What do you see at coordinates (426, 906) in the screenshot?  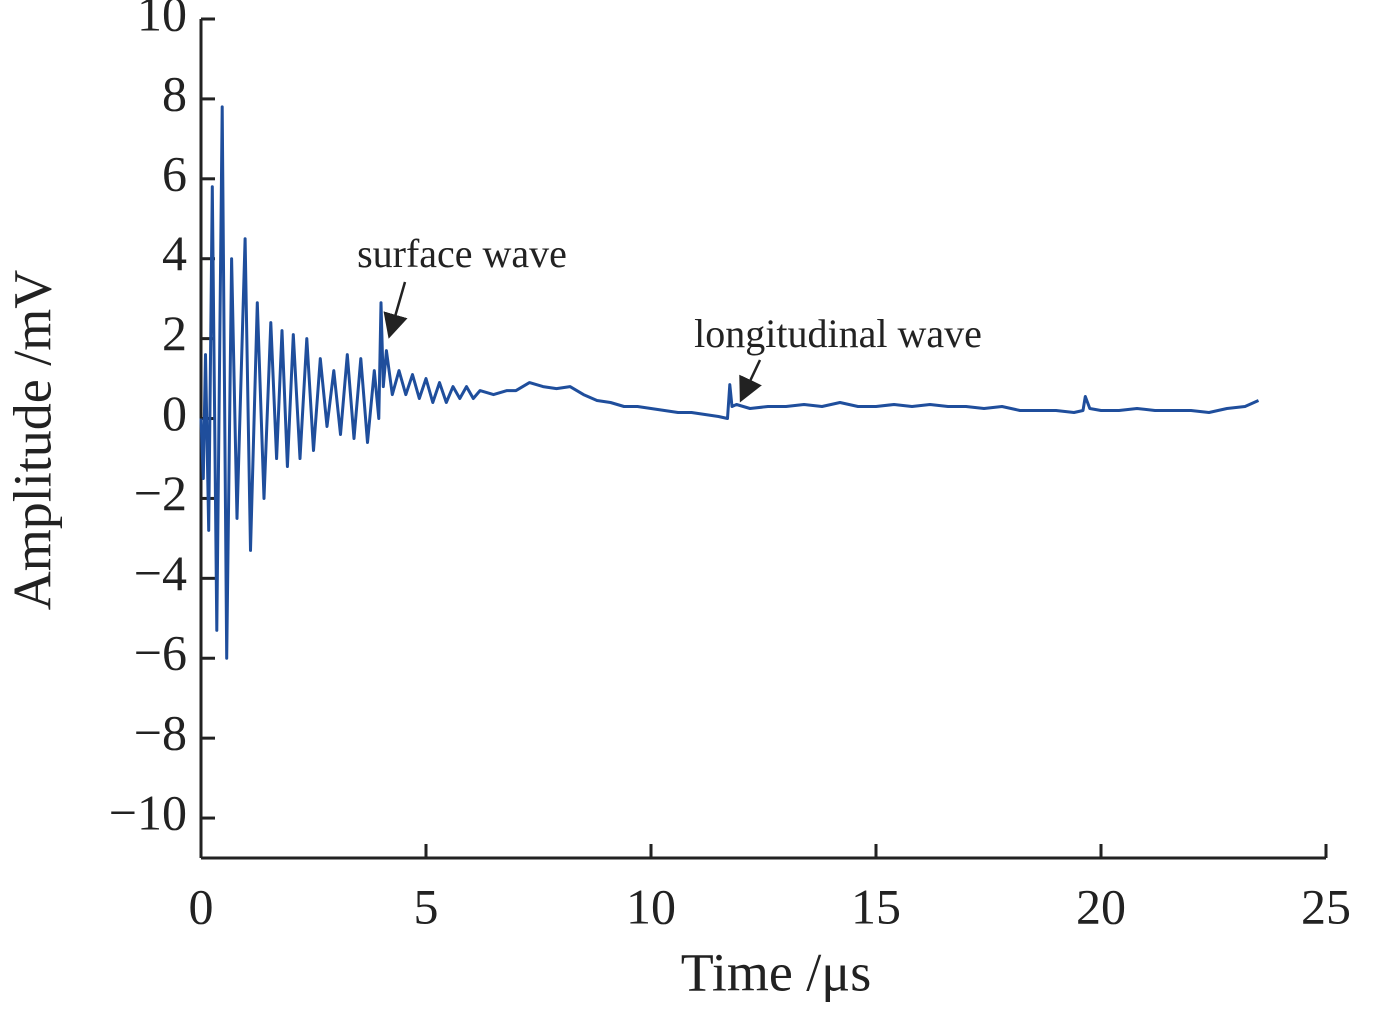 I see `x-tick-label: 5` at bounding box center [426, 906].